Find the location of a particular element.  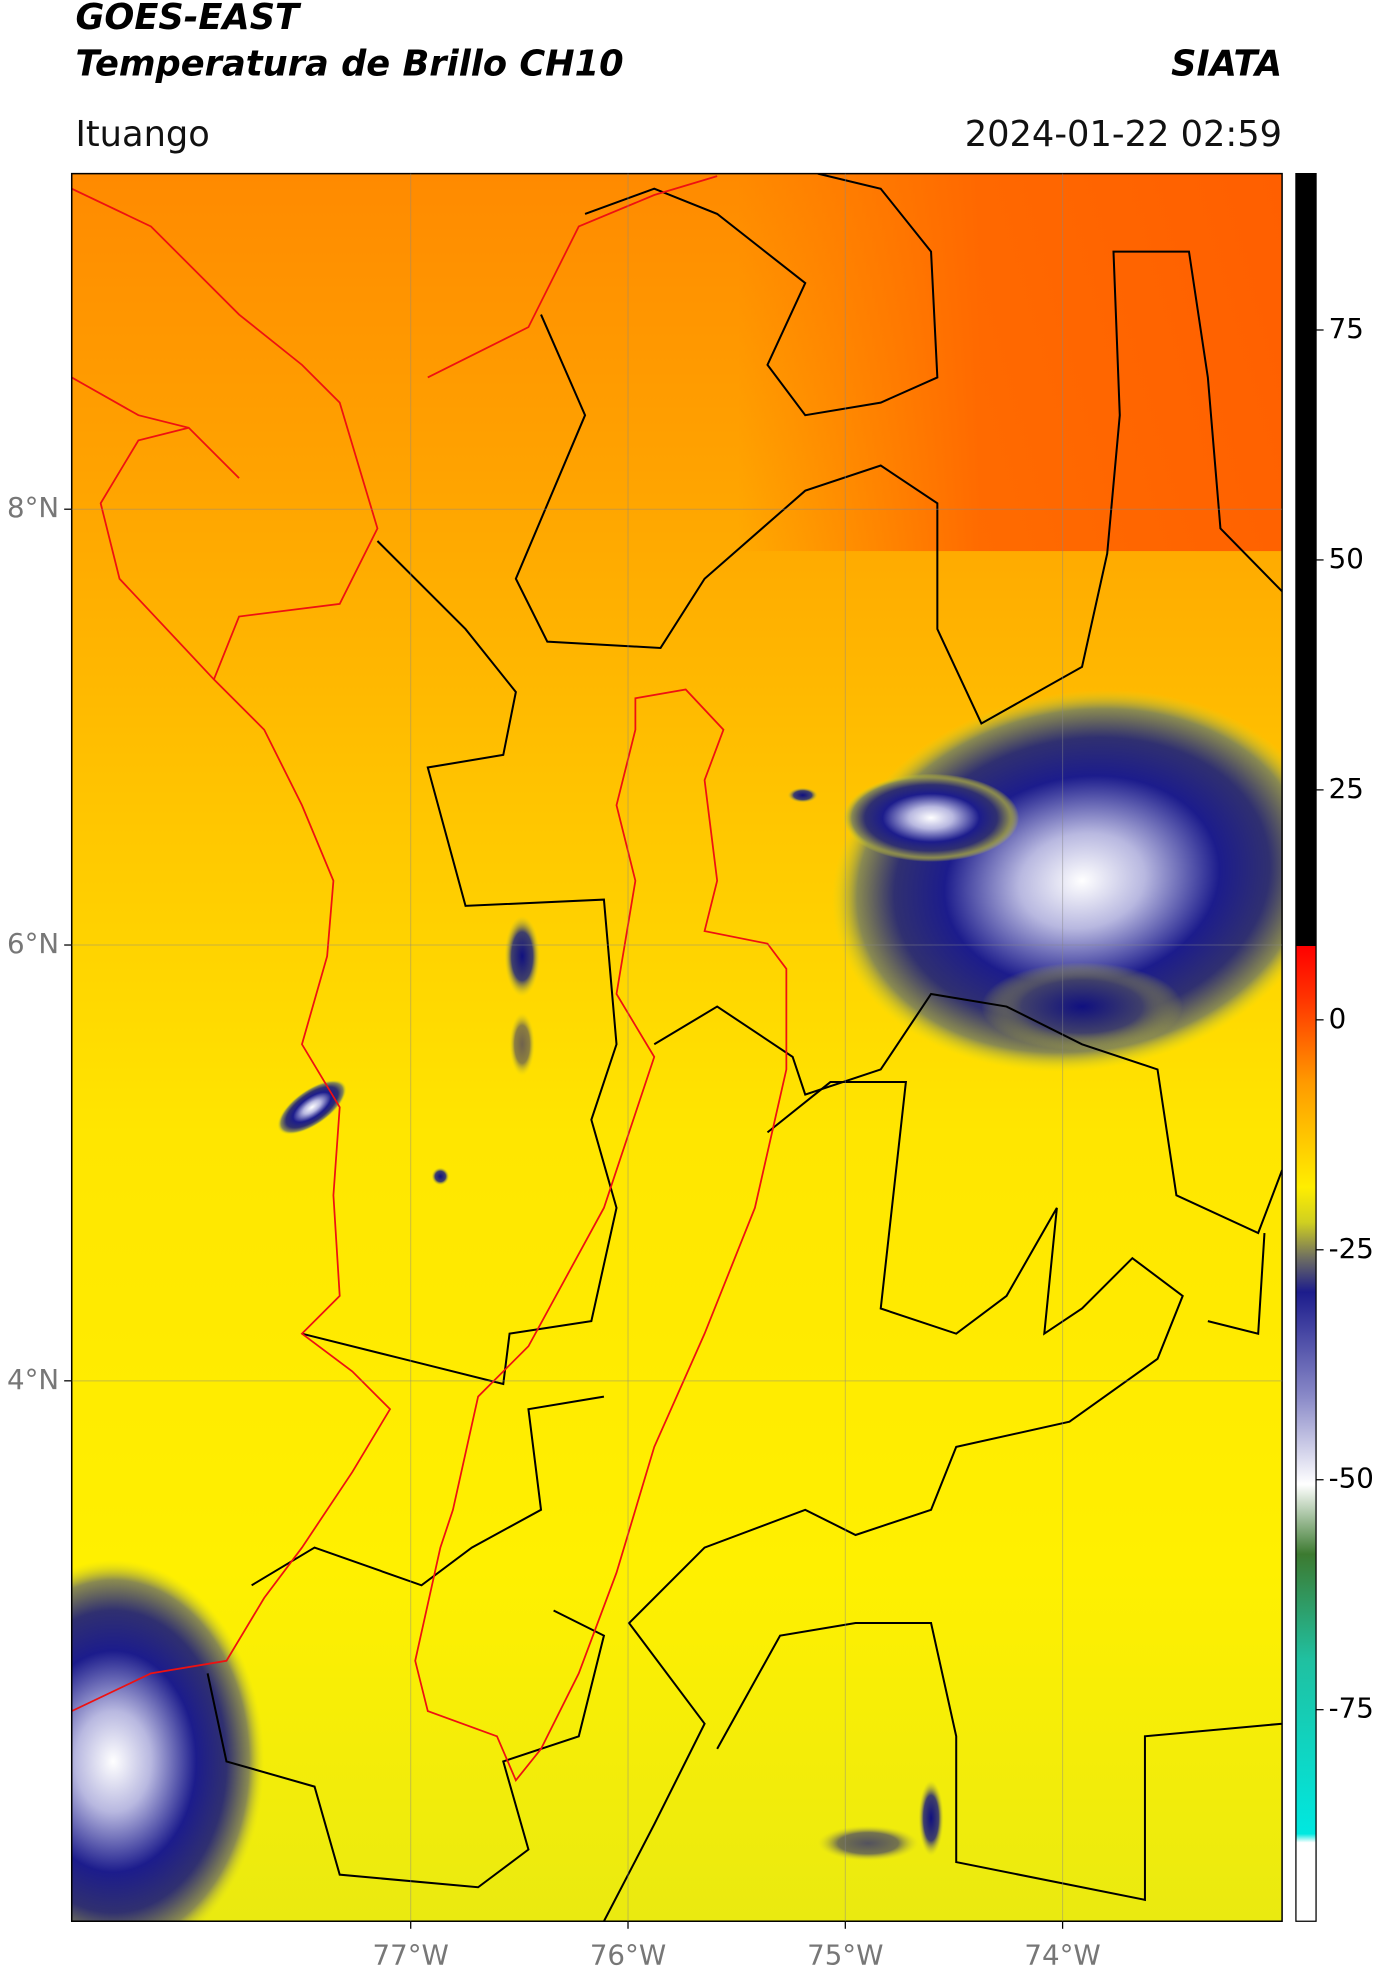

datetime: 2024-01-22 02:59 is located at coordinates (1123, 134).